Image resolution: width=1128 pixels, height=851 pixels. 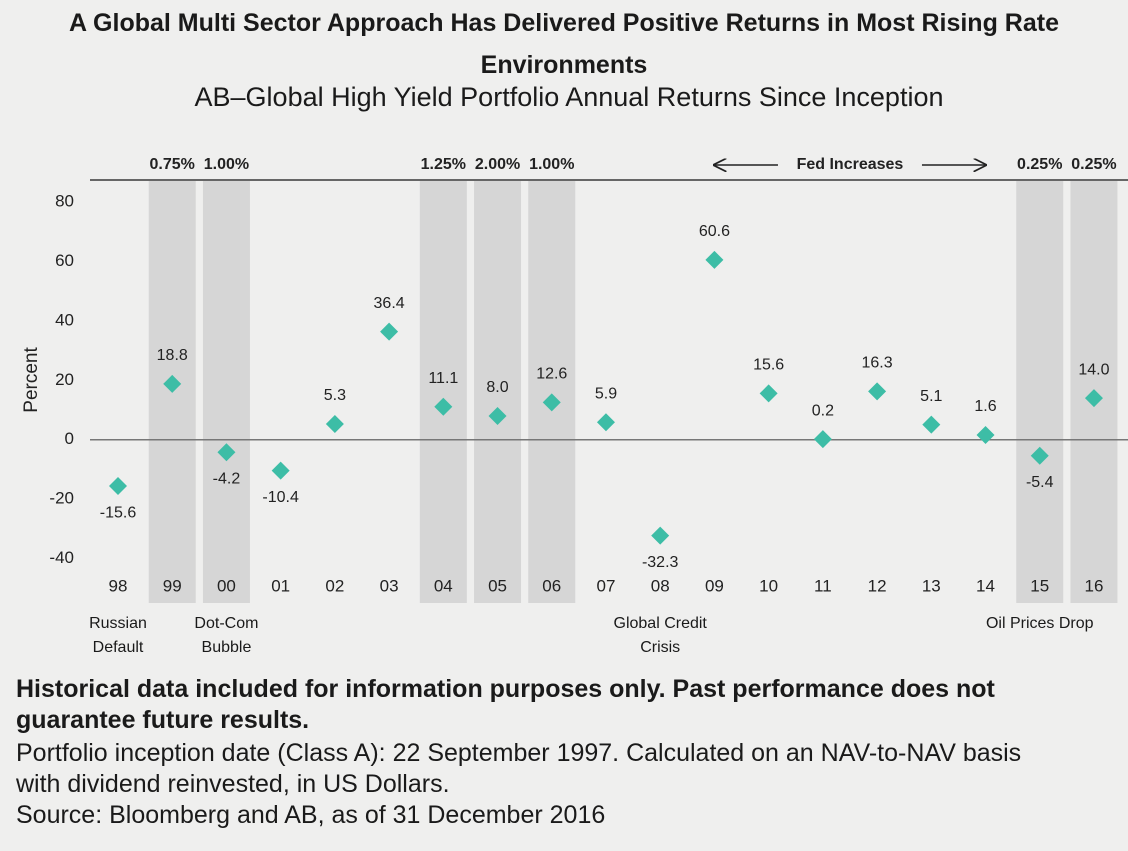 What do you see at coordinates (660, 635) in the screenshot?
I see `annotation: Global Credit Crisis` at bounding box center [660, 635].